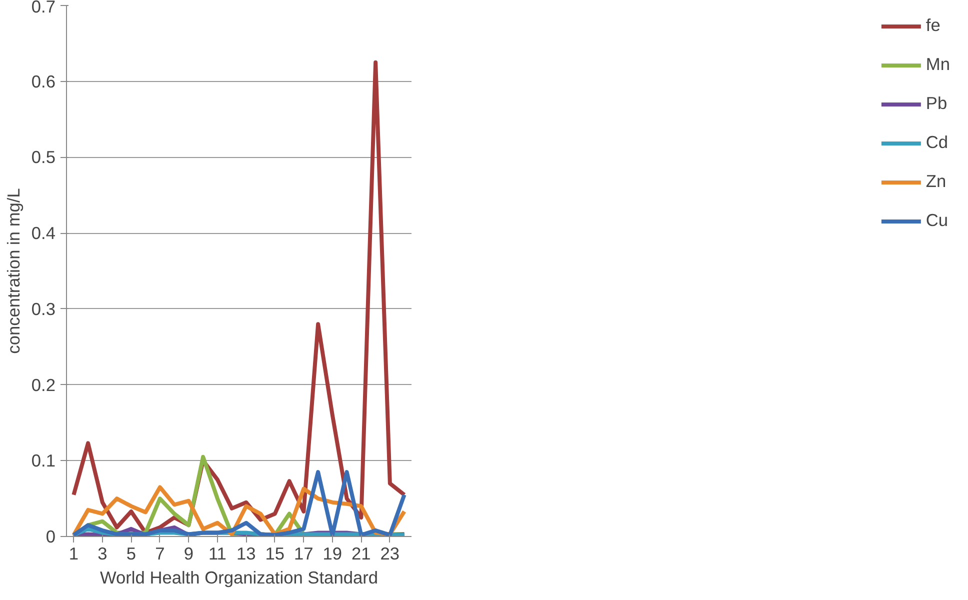 This screenshot has width=968, height=600. Describe the element at coordinates (937, 220) in the screenshot. I see `legend-label: Cu` at that location.